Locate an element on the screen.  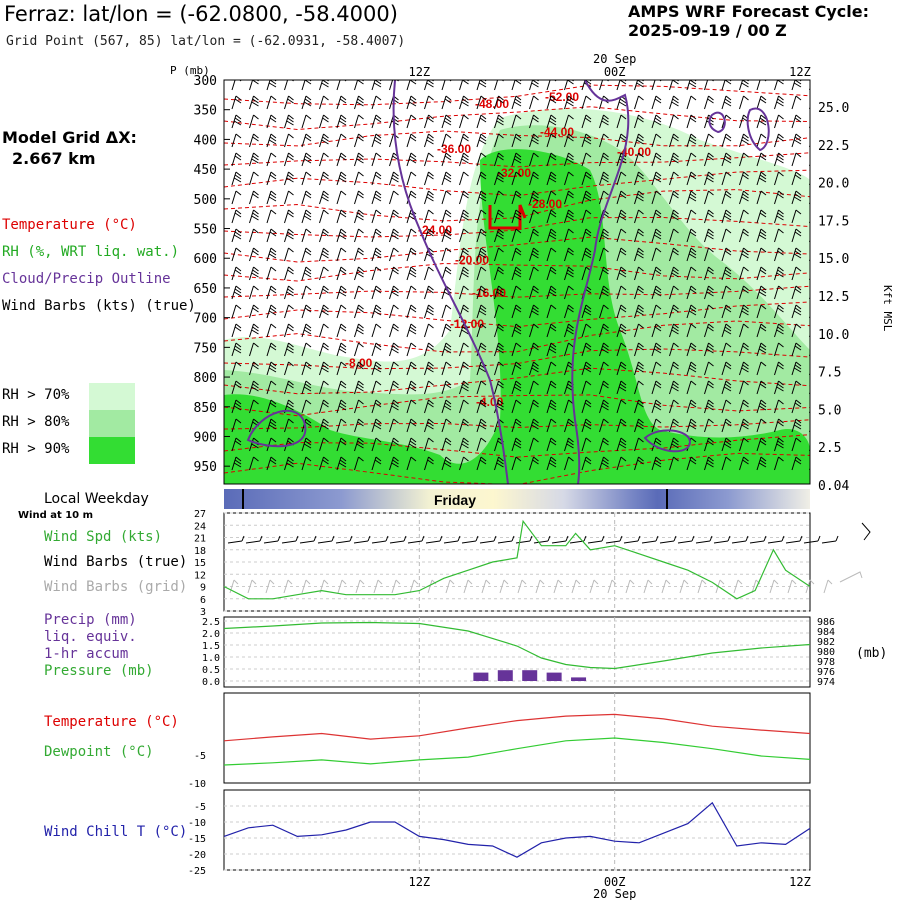
pressure-ytick-984: 984 is located at coordinates (826, 632).